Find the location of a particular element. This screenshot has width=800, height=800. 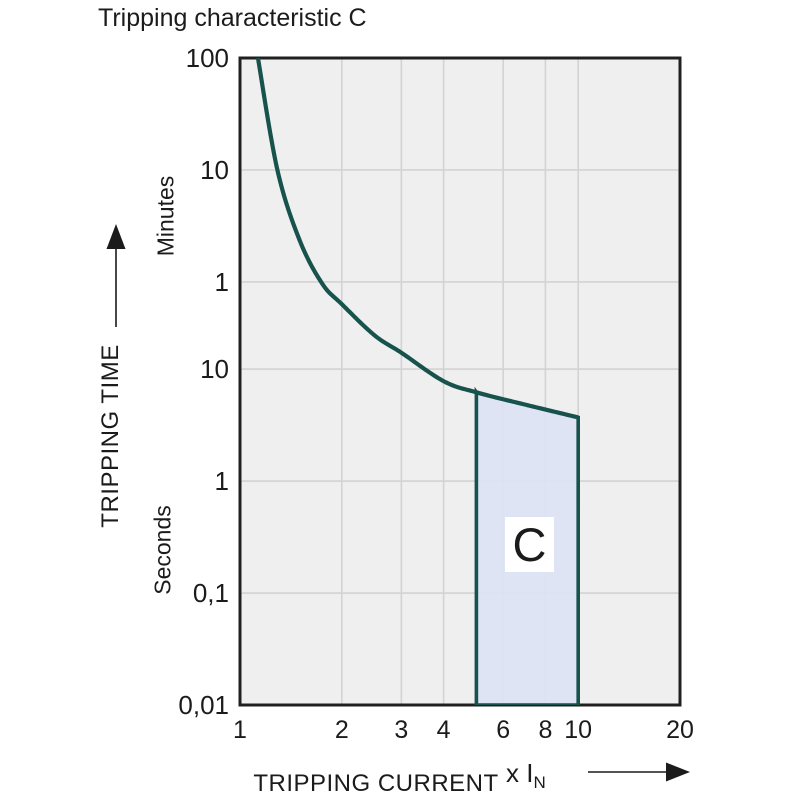

x-axis-unit-text: x I is located at coordinates (520, 773).